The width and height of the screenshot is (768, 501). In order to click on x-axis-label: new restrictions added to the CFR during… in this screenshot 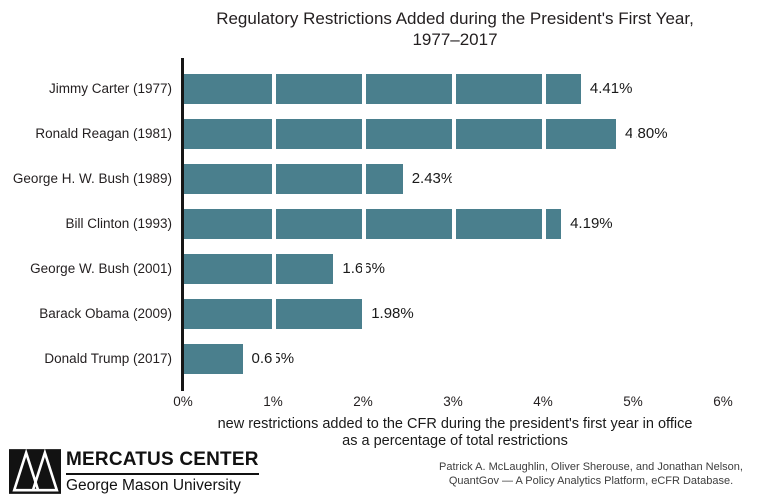, I will do `click(455, 433)`.